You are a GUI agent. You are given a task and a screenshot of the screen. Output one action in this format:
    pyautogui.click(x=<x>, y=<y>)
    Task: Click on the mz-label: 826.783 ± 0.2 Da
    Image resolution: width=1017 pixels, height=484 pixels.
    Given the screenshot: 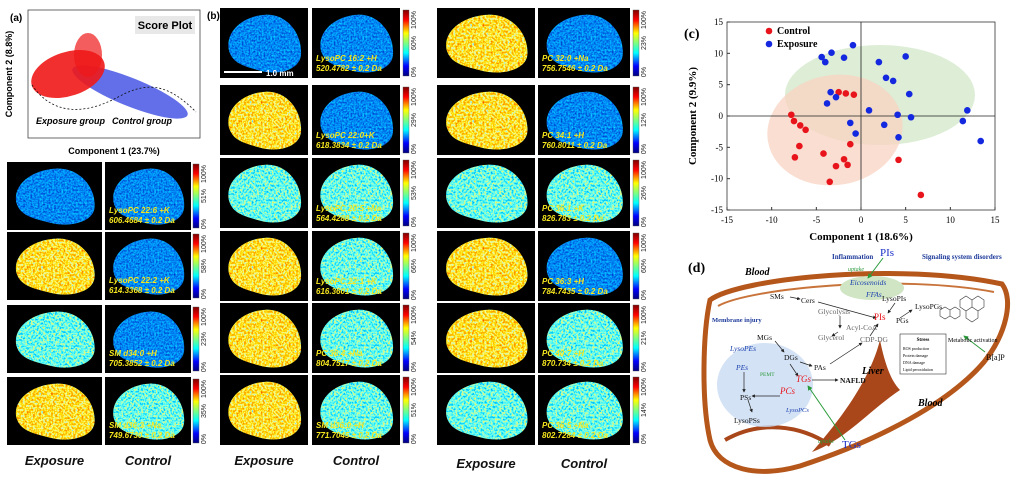 What is the action you would take?
    pyautogui.click(x=573, y=218)
    